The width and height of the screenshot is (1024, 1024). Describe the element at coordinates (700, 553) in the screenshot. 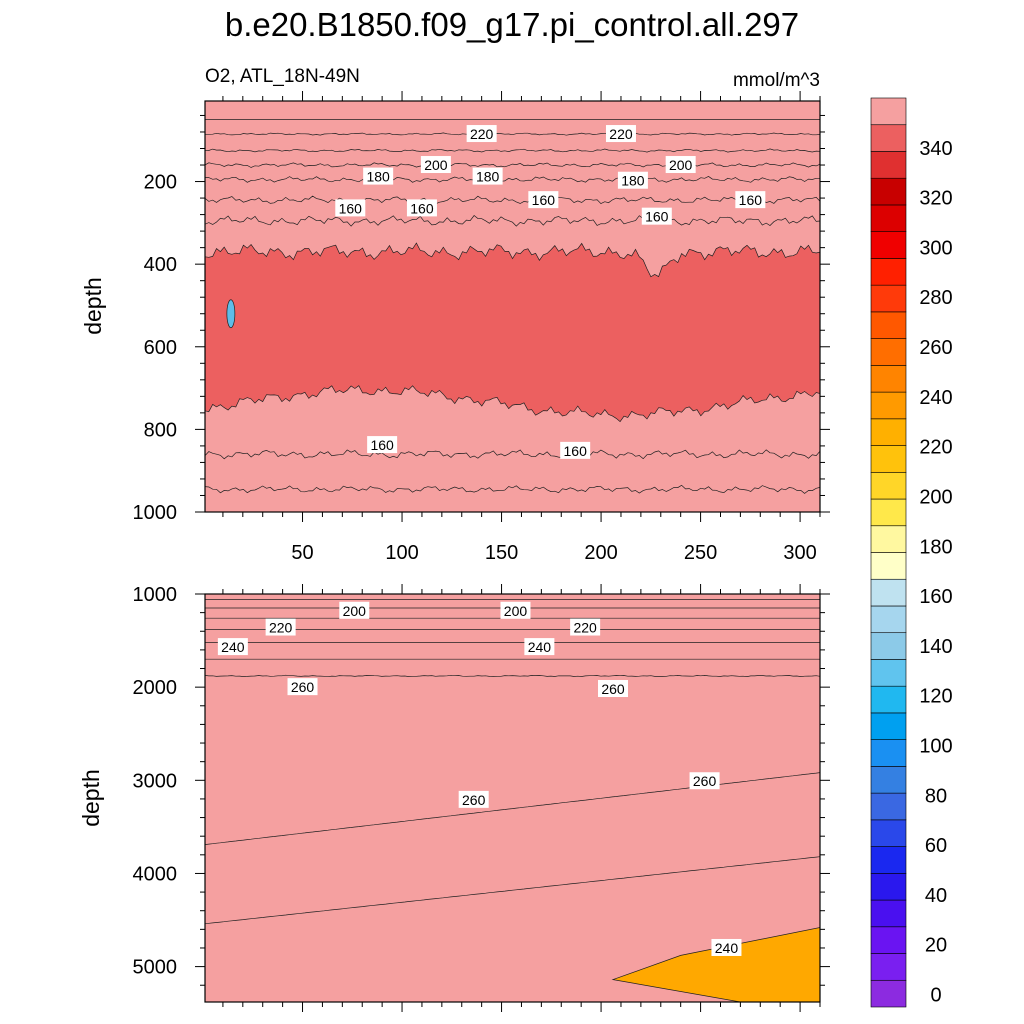

I see `x-tick-label: 250` at that location.